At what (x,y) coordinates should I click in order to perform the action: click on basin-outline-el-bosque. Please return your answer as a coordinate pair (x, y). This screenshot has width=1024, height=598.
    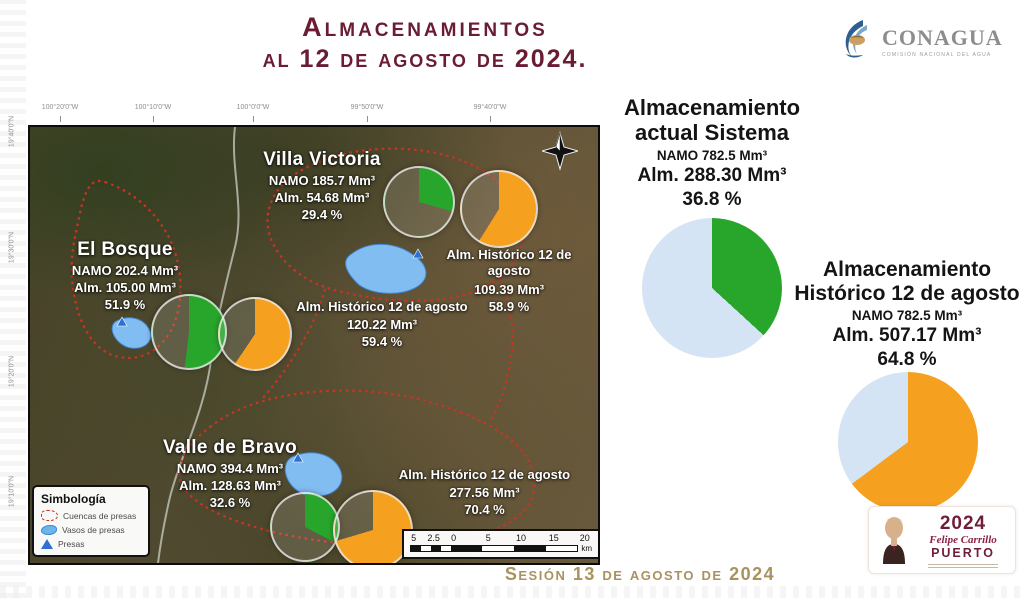
    Looking at the image, I should click on (126, 269).